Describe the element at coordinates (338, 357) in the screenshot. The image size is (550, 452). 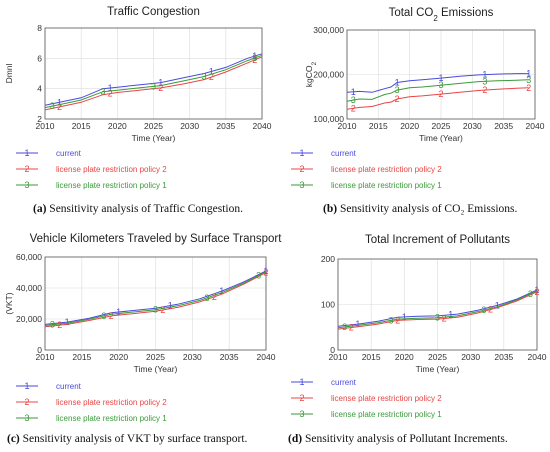
I see `x-tick-label: 2010` at that location.